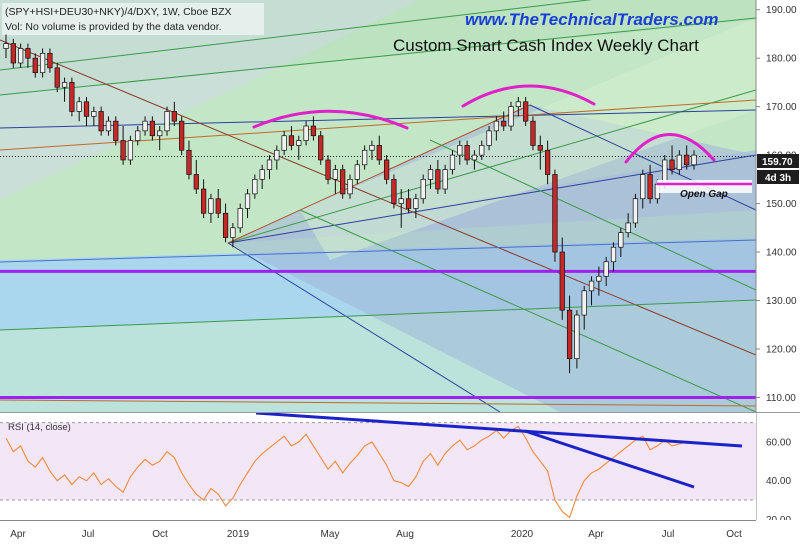 This screenshot has width=800, height=549. Describe the element at coordinates (330, 534) in the screenshot. I see `time-tick-label: May` at that location.